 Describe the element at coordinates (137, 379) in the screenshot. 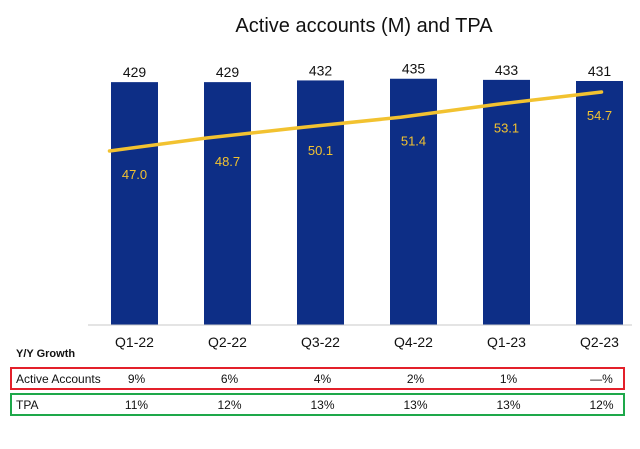

I see `growth-cell: 9%` at that location.